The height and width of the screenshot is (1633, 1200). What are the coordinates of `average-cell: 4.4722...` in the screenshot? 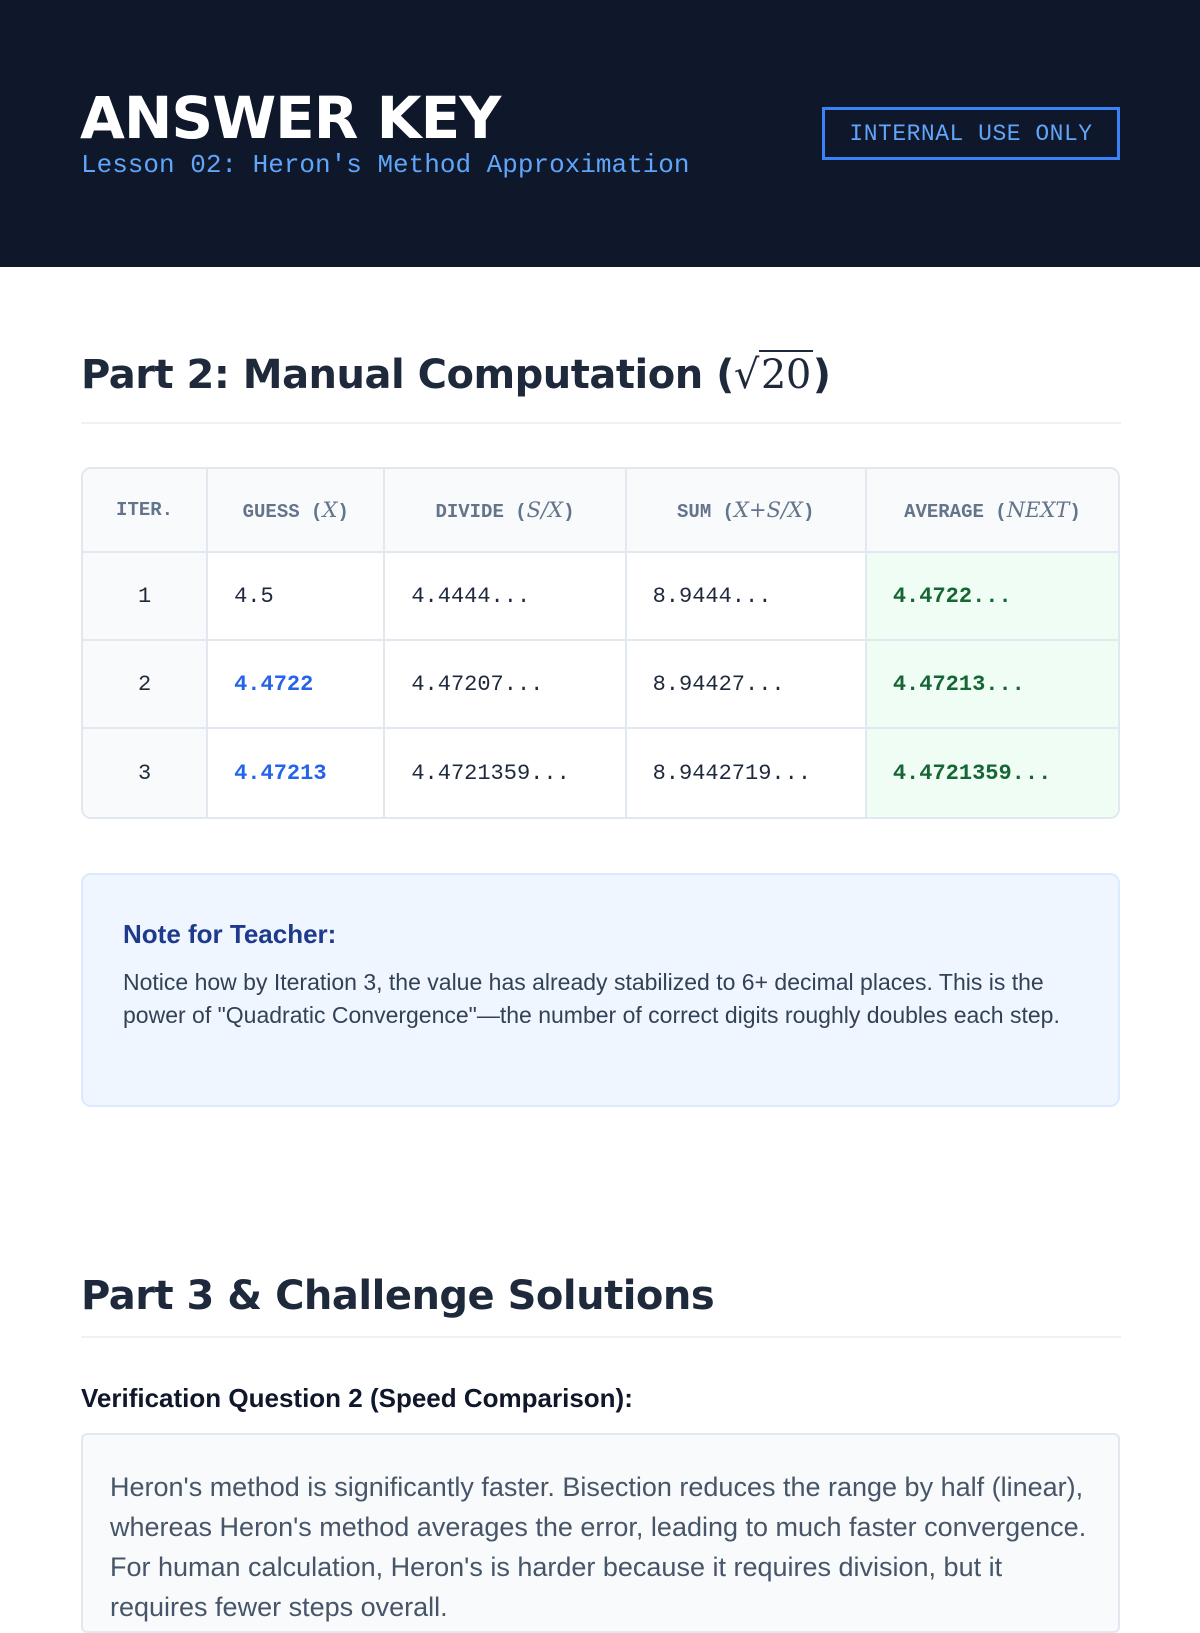 It's located at (992, 597).